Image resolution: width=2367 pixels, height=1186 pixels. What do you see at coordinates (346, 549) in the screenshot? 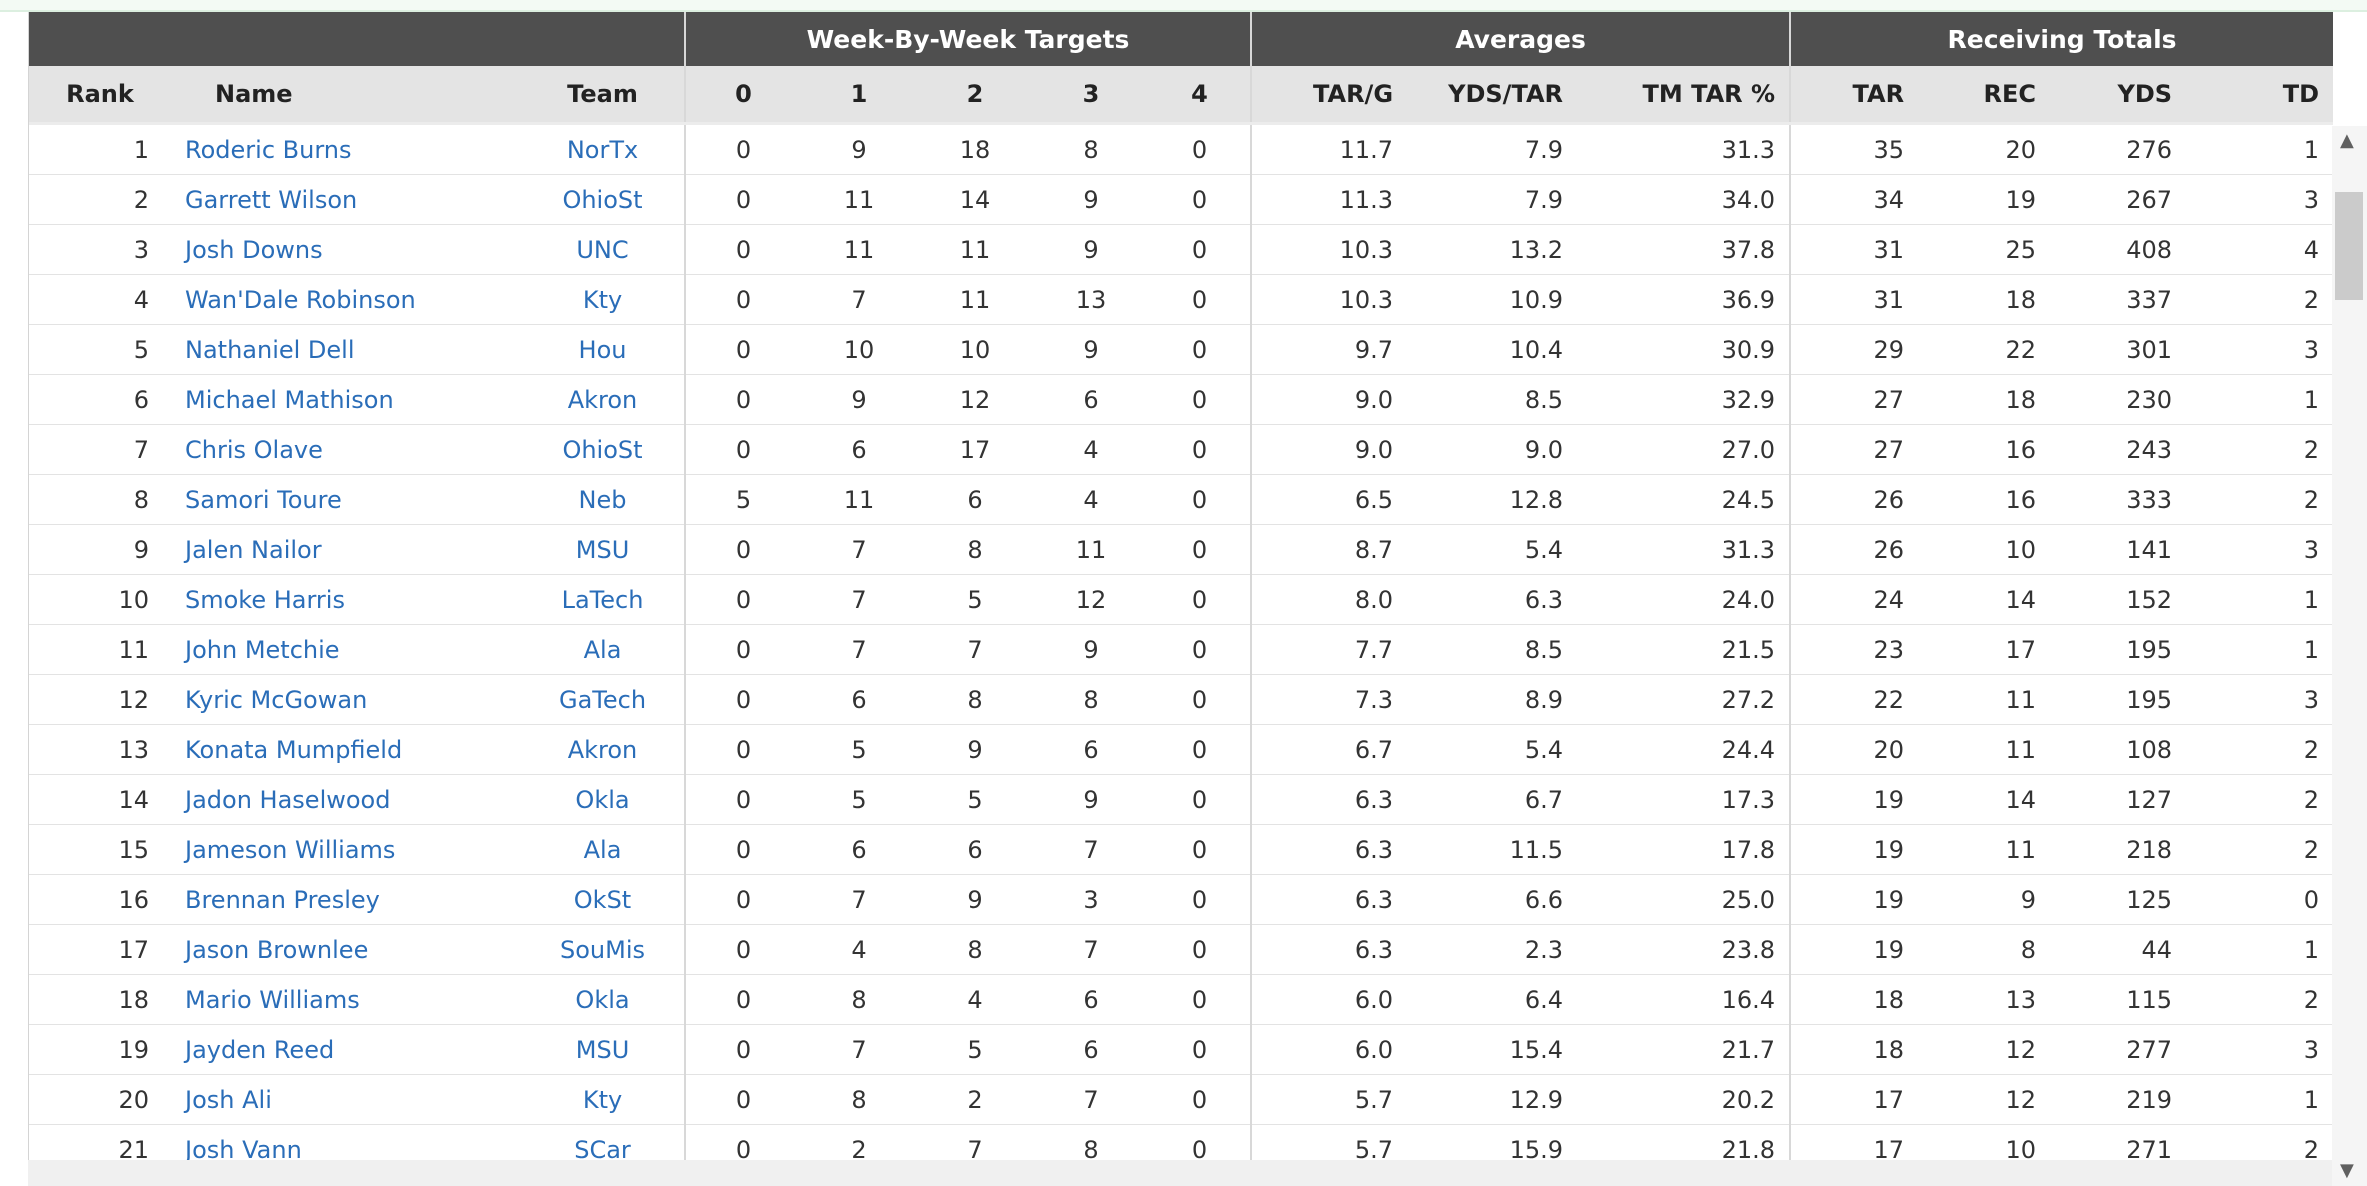
I see `cell-player-name-link: Jalen Nailor` at bounding box center [346, 549].